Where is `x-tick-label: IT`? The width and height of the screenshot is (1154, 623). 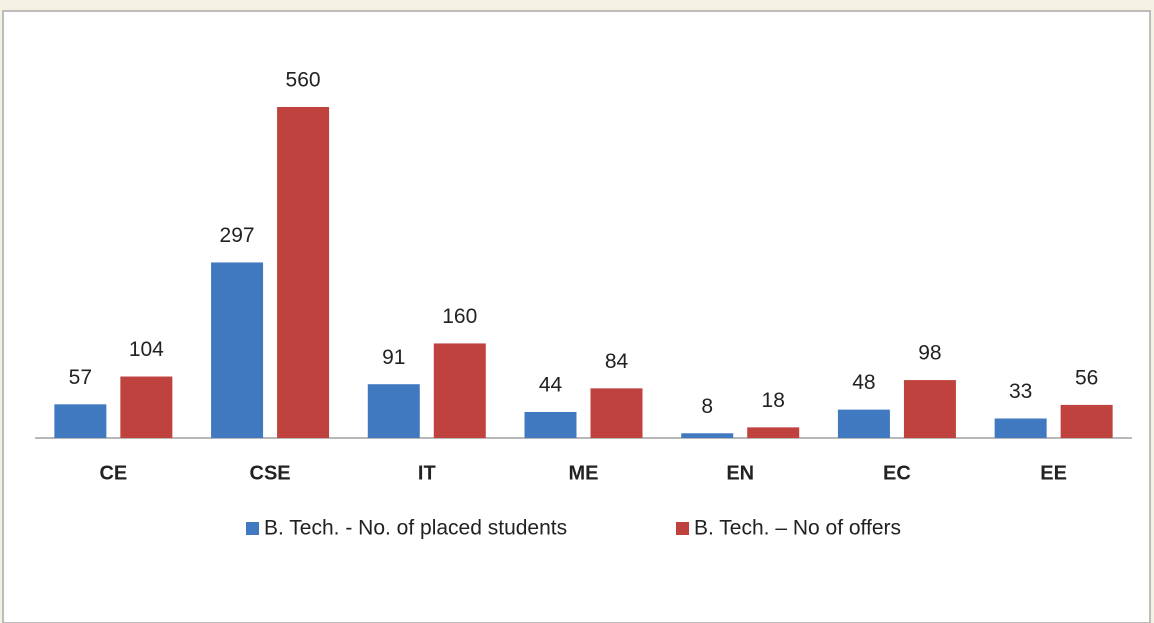
x-tick-label: IT is located at coordinates (427, 473).